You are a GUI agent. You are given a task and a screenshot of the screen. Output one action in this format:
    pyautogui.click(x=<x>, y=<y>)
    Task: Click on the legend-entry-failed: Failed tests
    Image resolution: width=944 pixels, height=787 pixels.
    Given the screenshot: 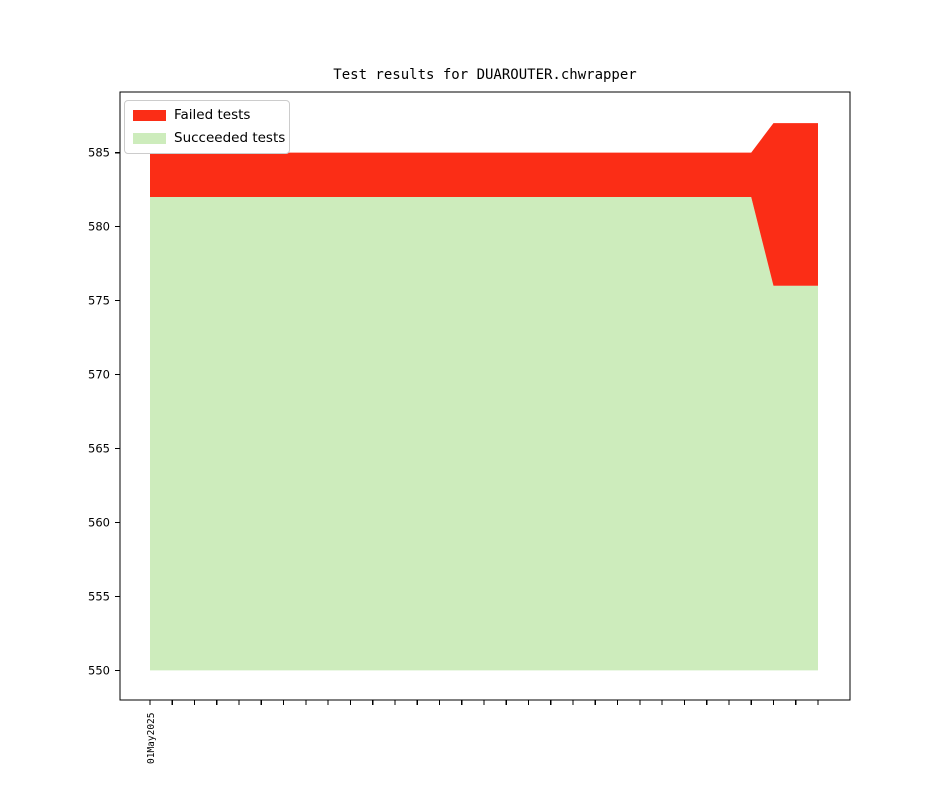 What is the action you would take?
    pyautogui.click(x=206, y=115)
    